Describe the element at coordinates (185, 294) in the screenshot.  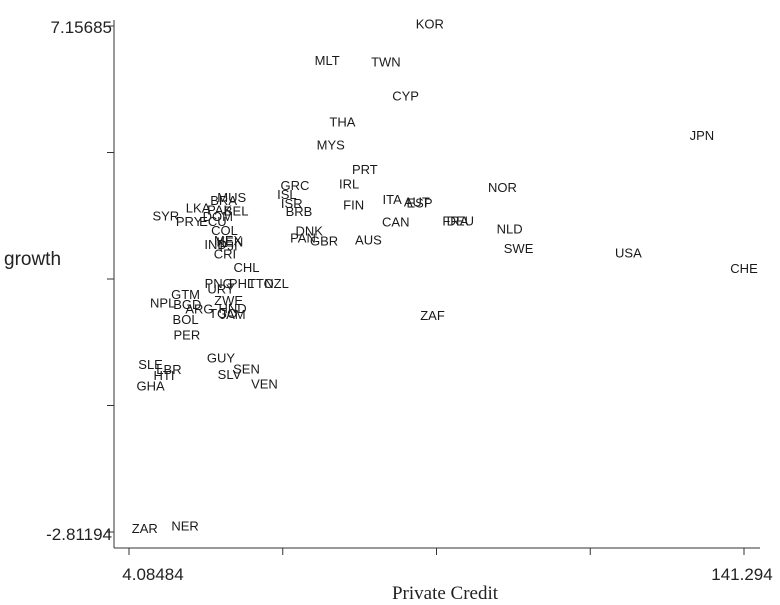
I see `point-gtm: GTM` at that location.